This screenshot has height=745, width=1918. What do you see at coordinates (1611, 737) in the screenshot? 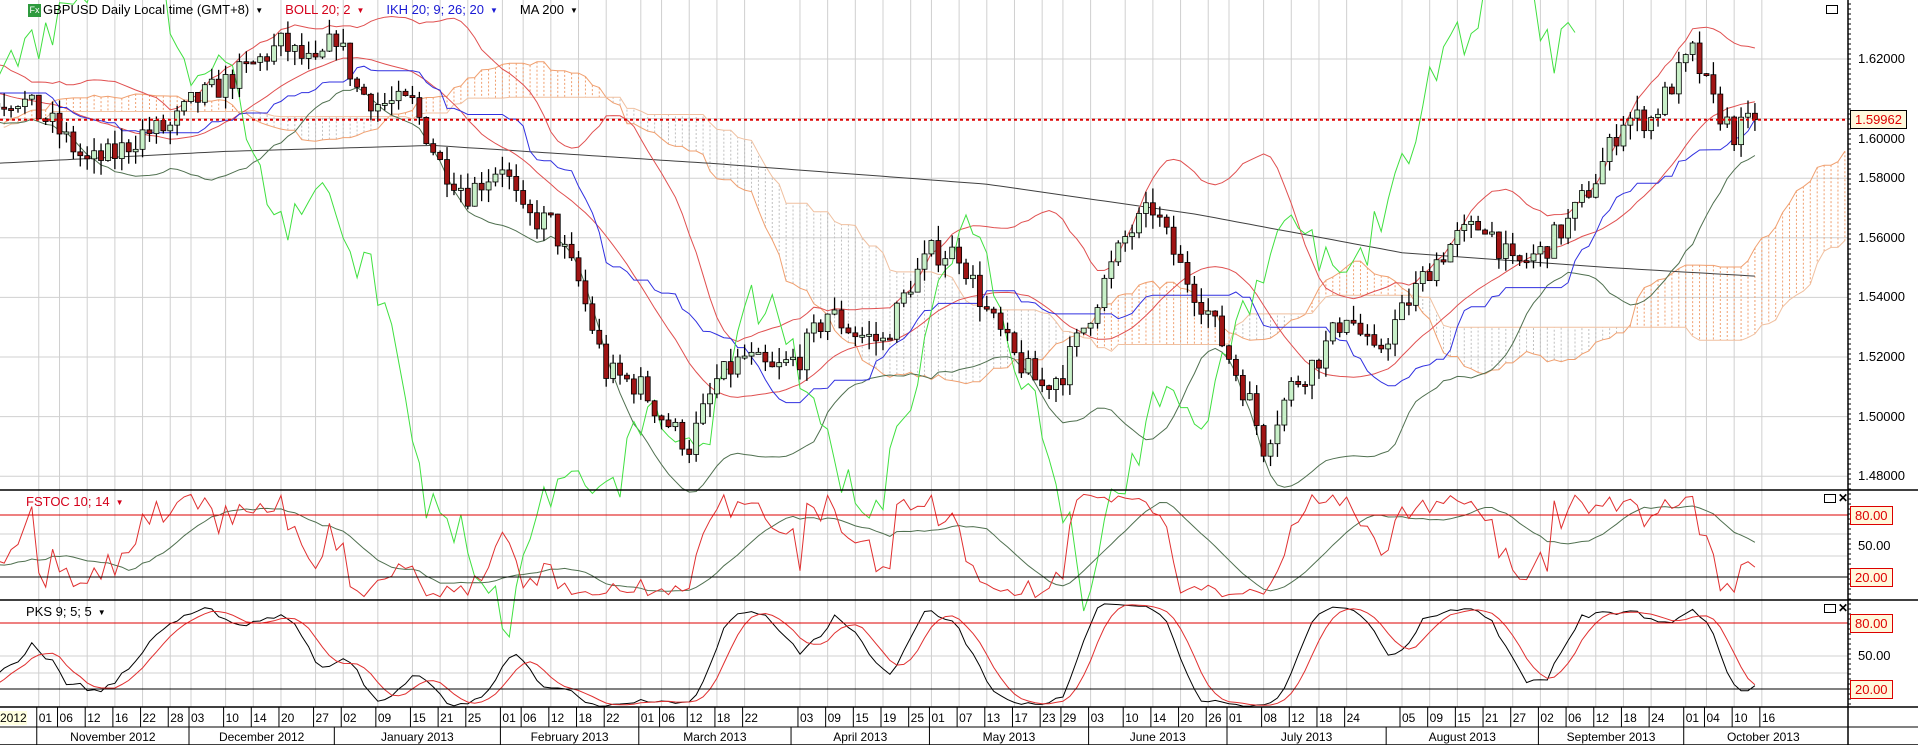
I see `month-label: September 2013` at bounding box center [1611, 737].